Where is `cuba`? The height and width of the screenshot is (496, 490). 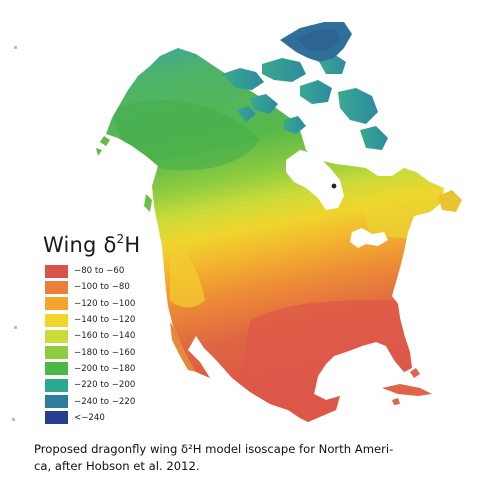
cuba is located at coordinates (407, 390).